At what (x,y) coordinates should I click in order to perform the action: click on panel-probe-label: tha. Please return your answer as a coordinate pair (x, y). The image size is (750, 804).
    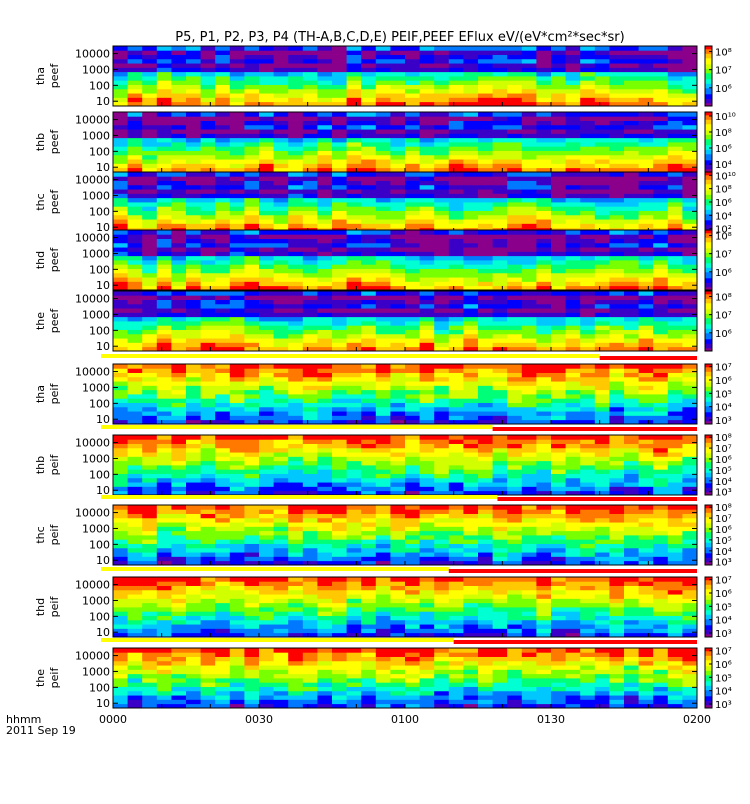
    Looking at the image, I should click on (40, 76).